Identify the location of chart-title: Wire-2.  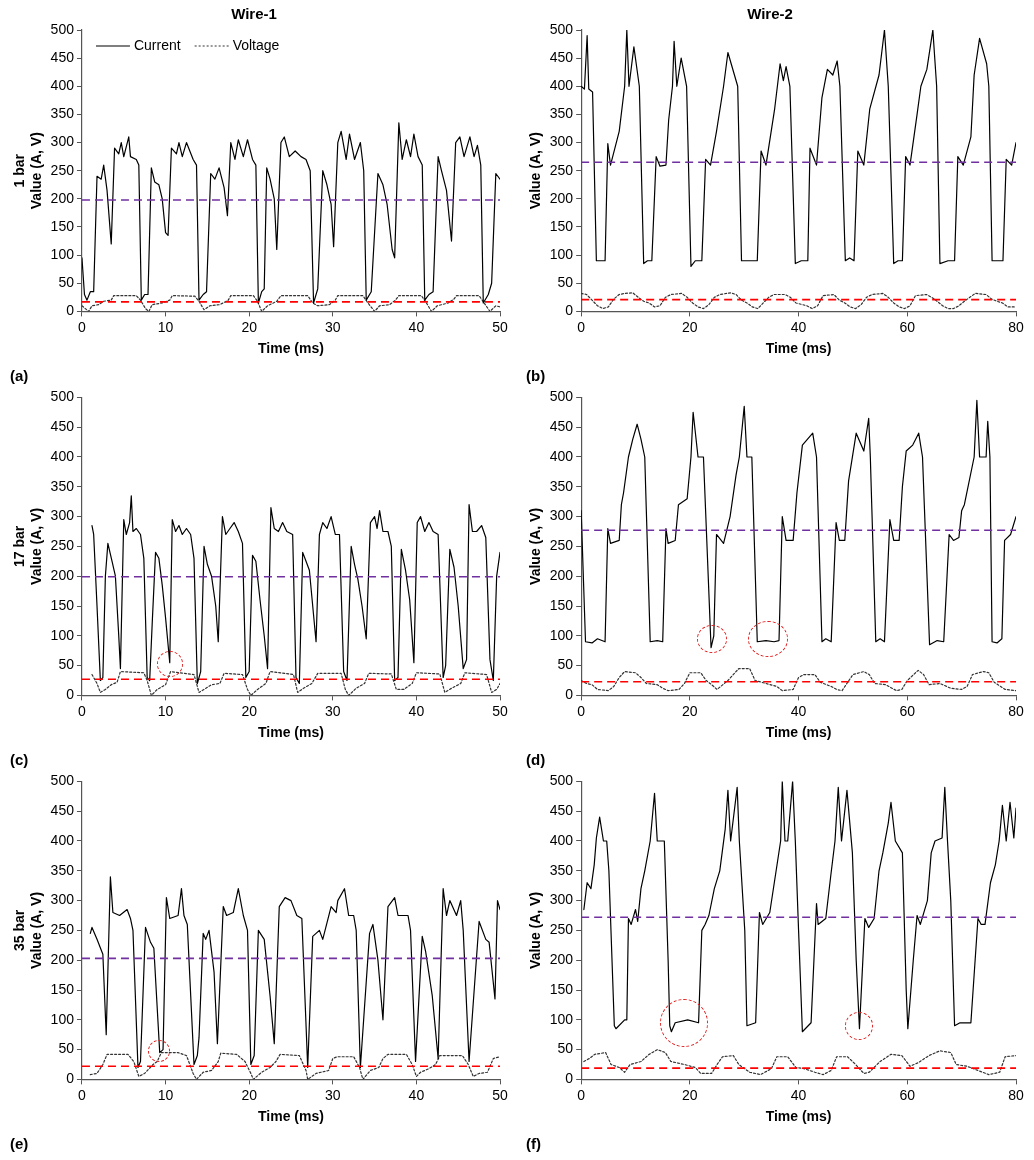
(770, 14).